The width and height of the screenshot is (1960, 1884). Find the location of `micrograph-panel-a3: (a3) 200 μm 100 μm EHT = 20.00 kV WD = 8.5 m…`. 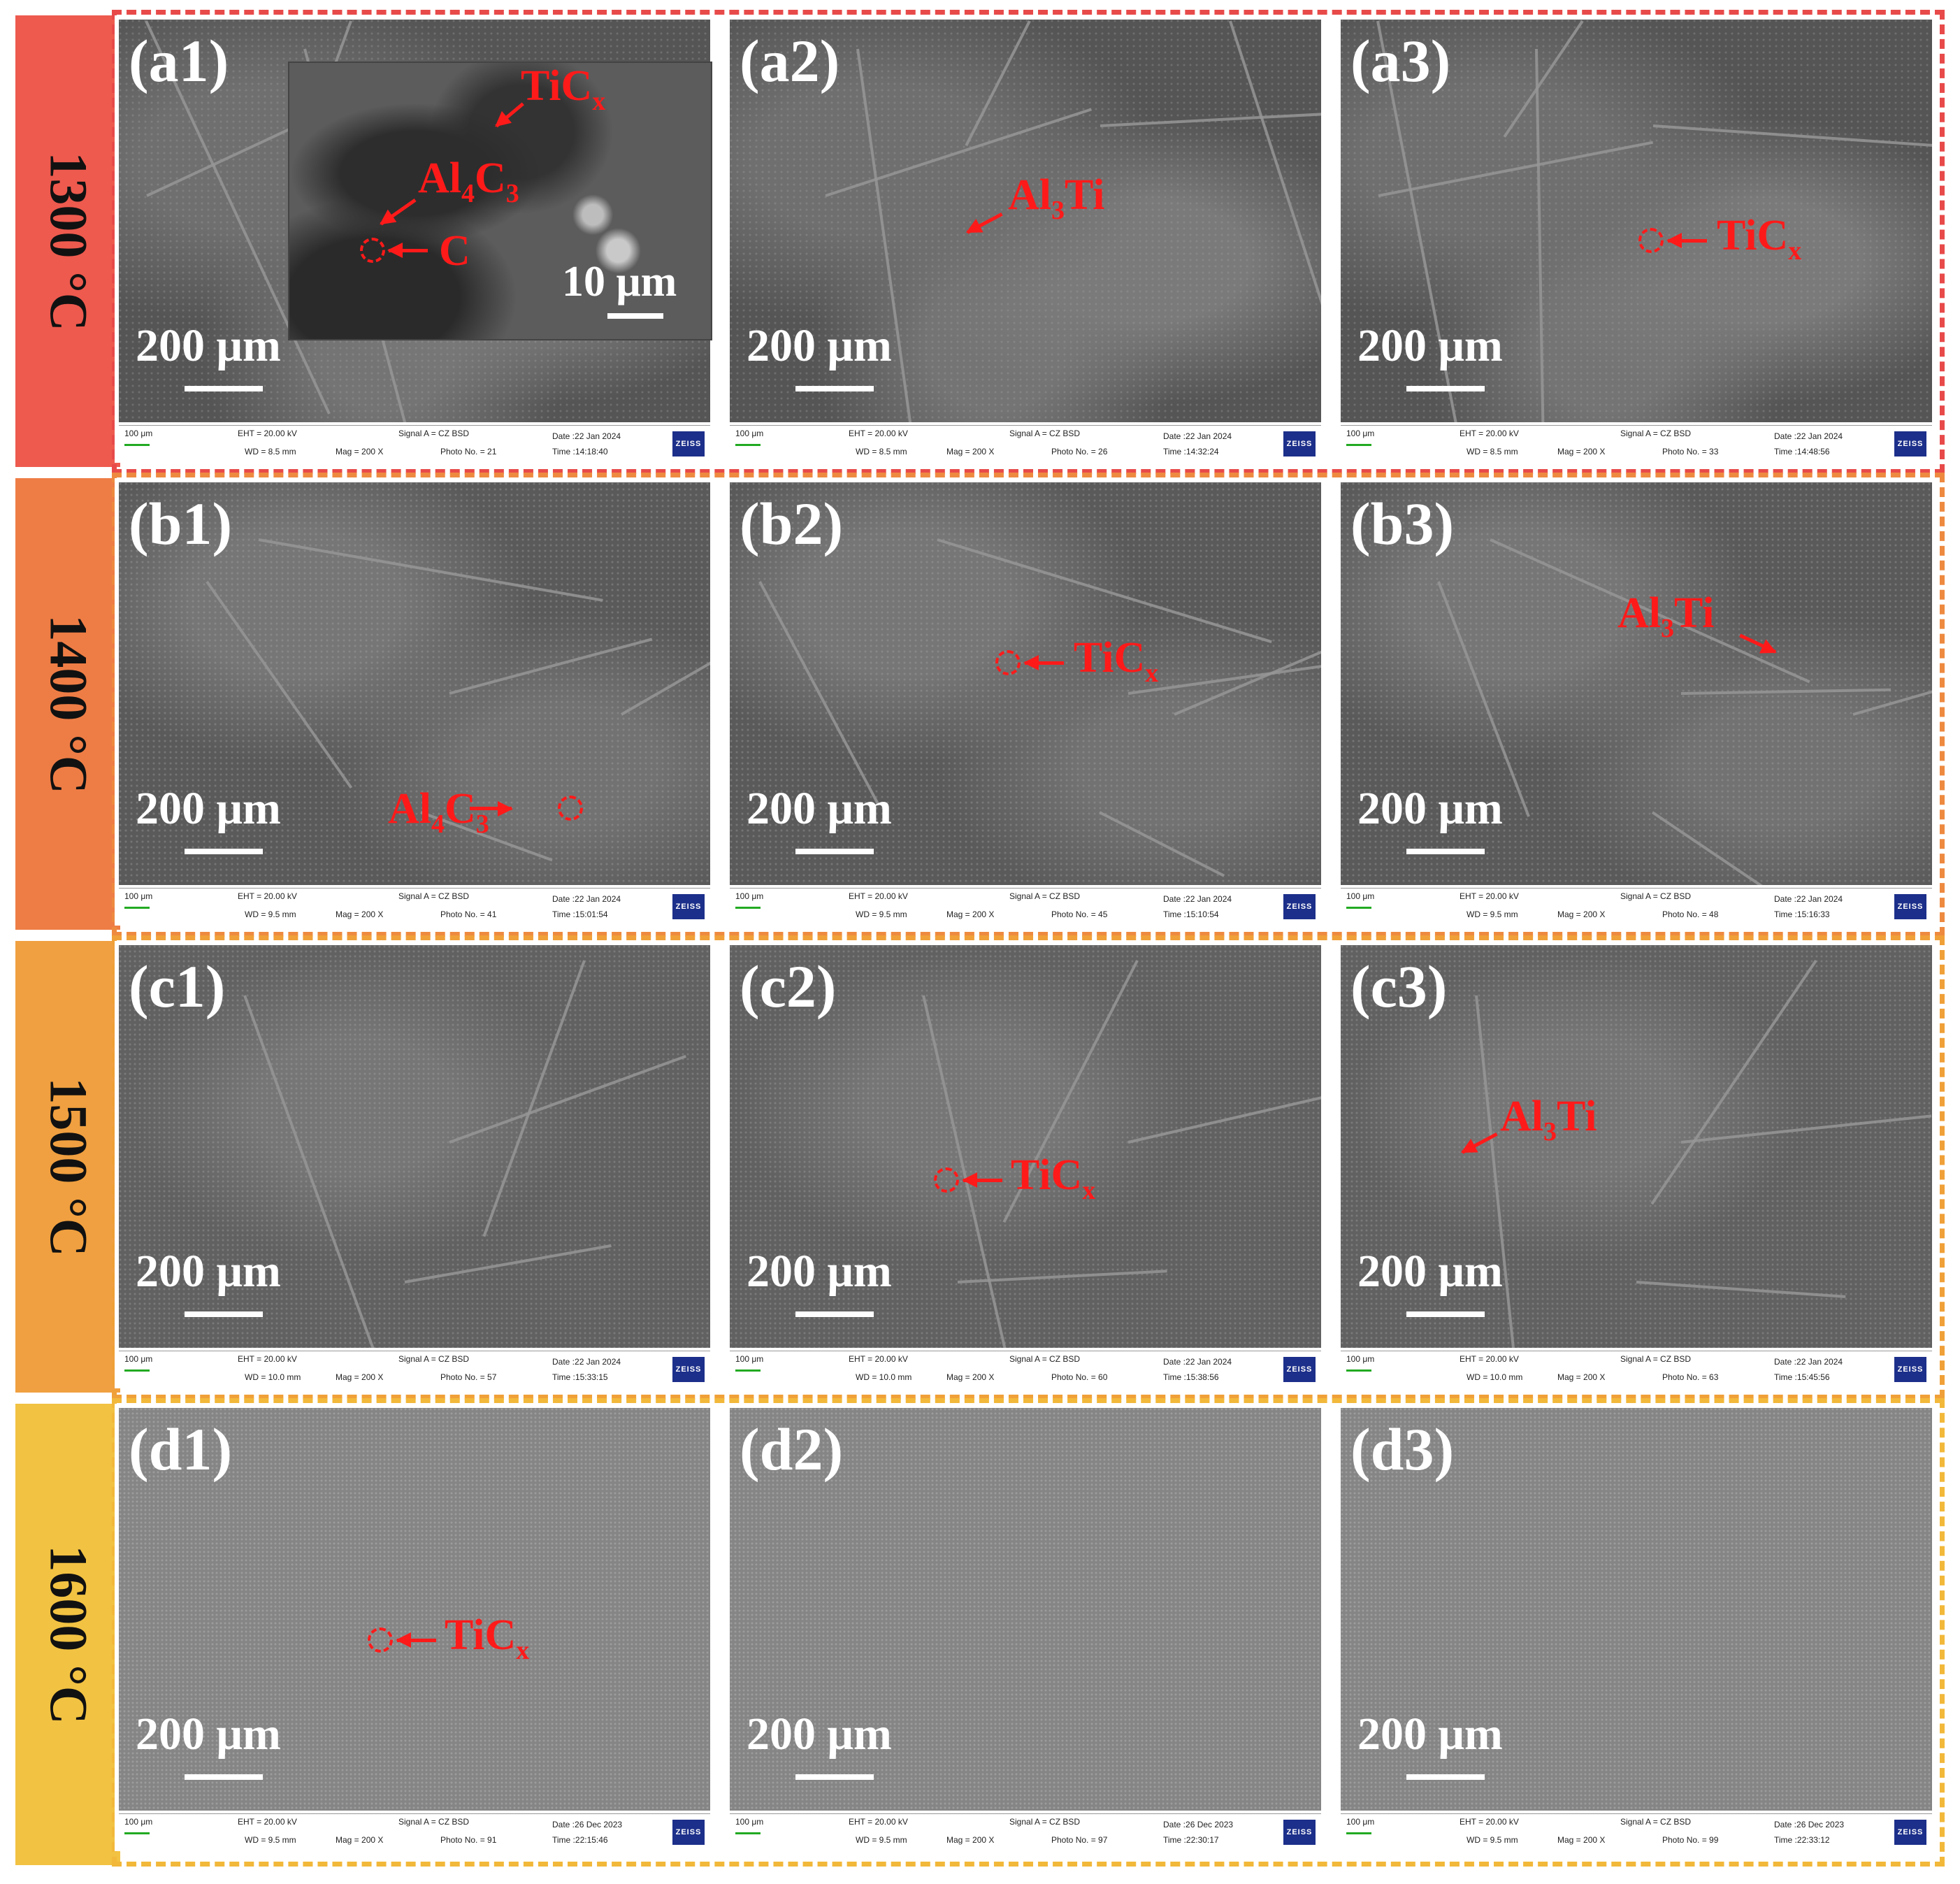

micrograph-panel-a3: (a3) 200 μm 100 μm EHT = 20.00 kV WD = 8.5 m… is located at coordinates (1636, 239).